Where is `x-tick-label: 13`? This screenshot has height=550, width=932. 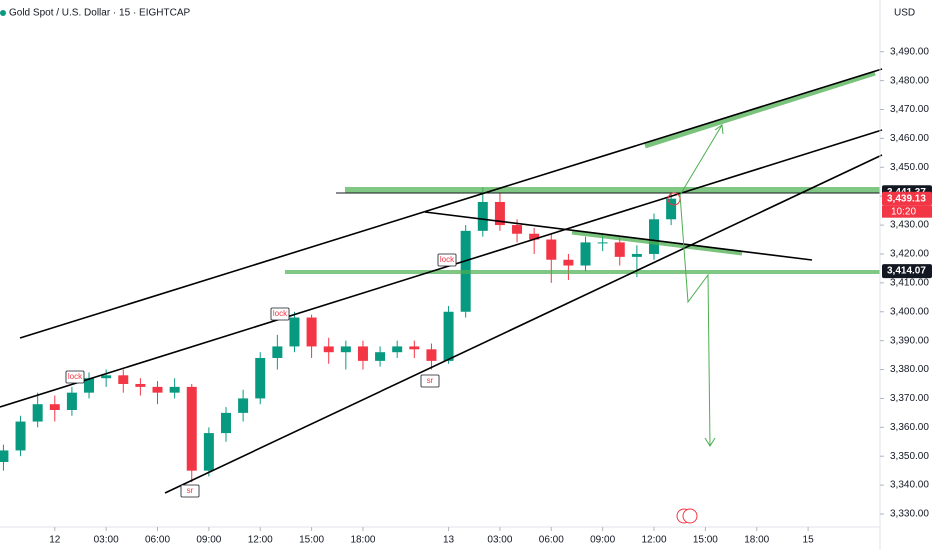 x-tick-label: 13 is located at coordinates (449, 540).